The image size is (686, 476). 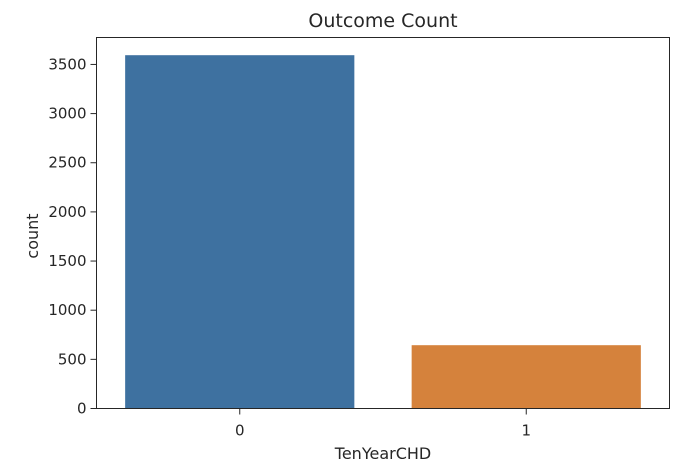 What do you see at coordinates (82, 409) in the screenshot?
I see `y-tick-label: 0` at bounding box center [82, 409].